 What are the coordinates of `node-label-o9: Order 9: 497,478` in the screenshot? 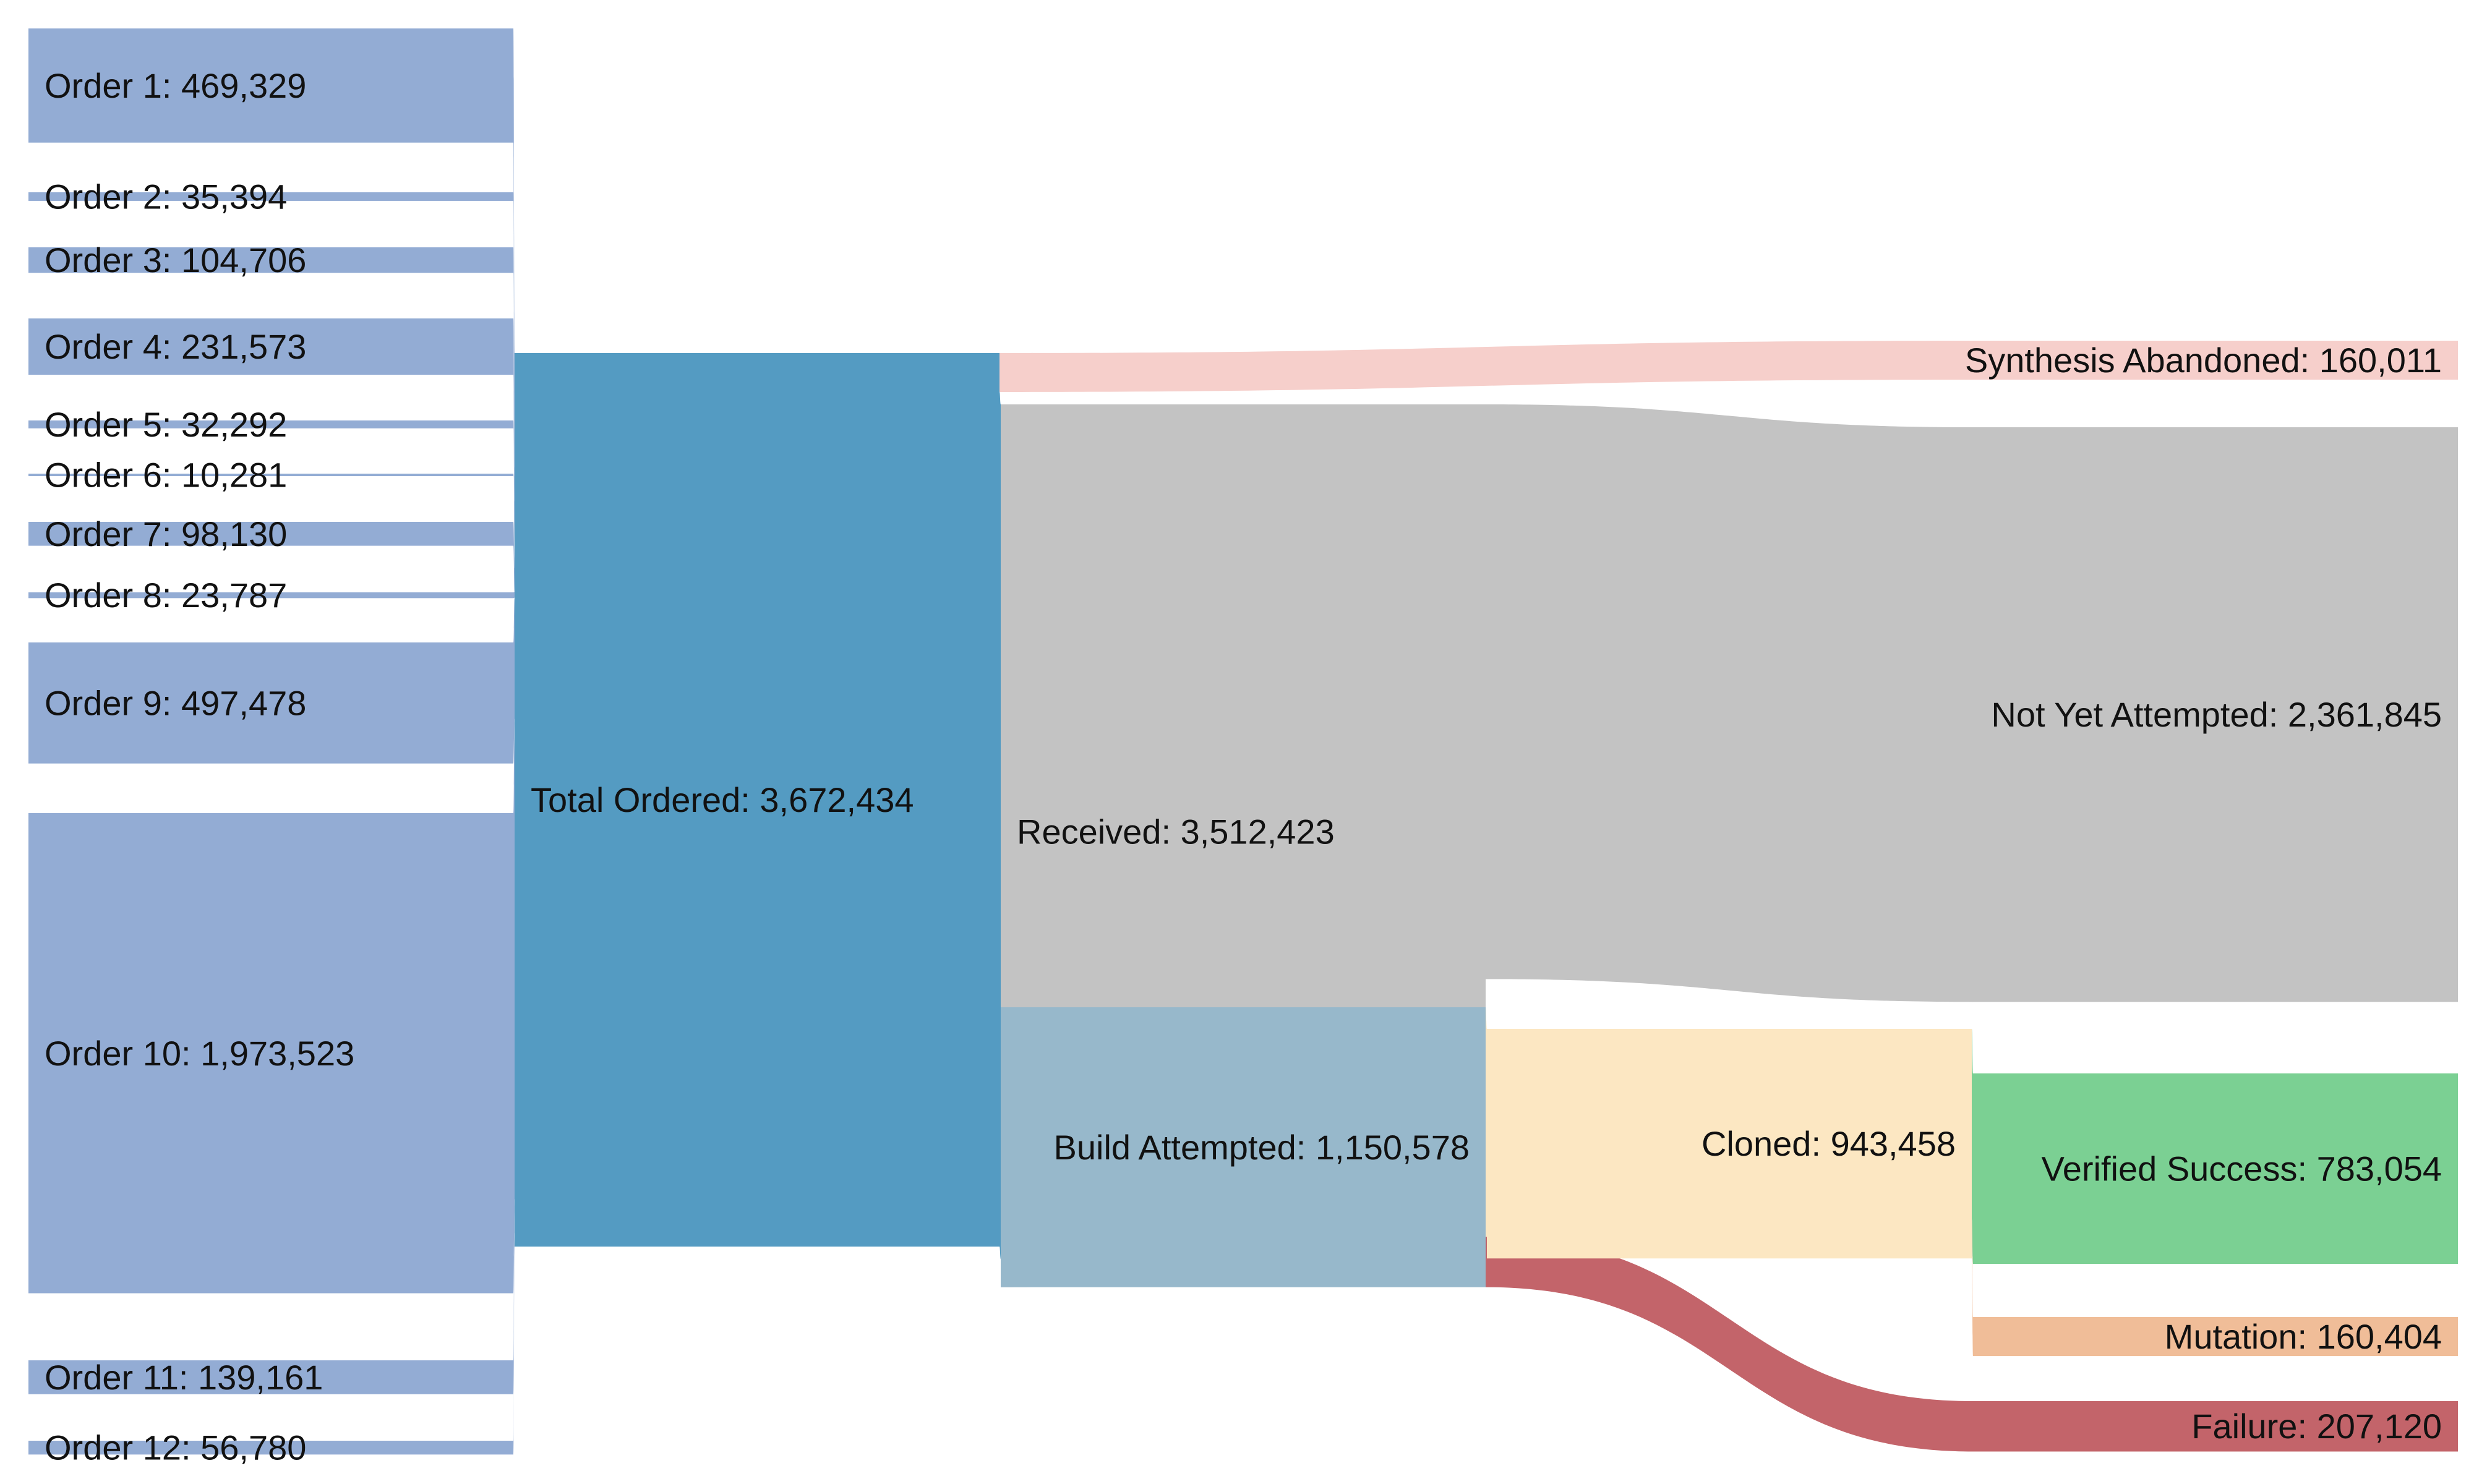 It's located at (176, 702).